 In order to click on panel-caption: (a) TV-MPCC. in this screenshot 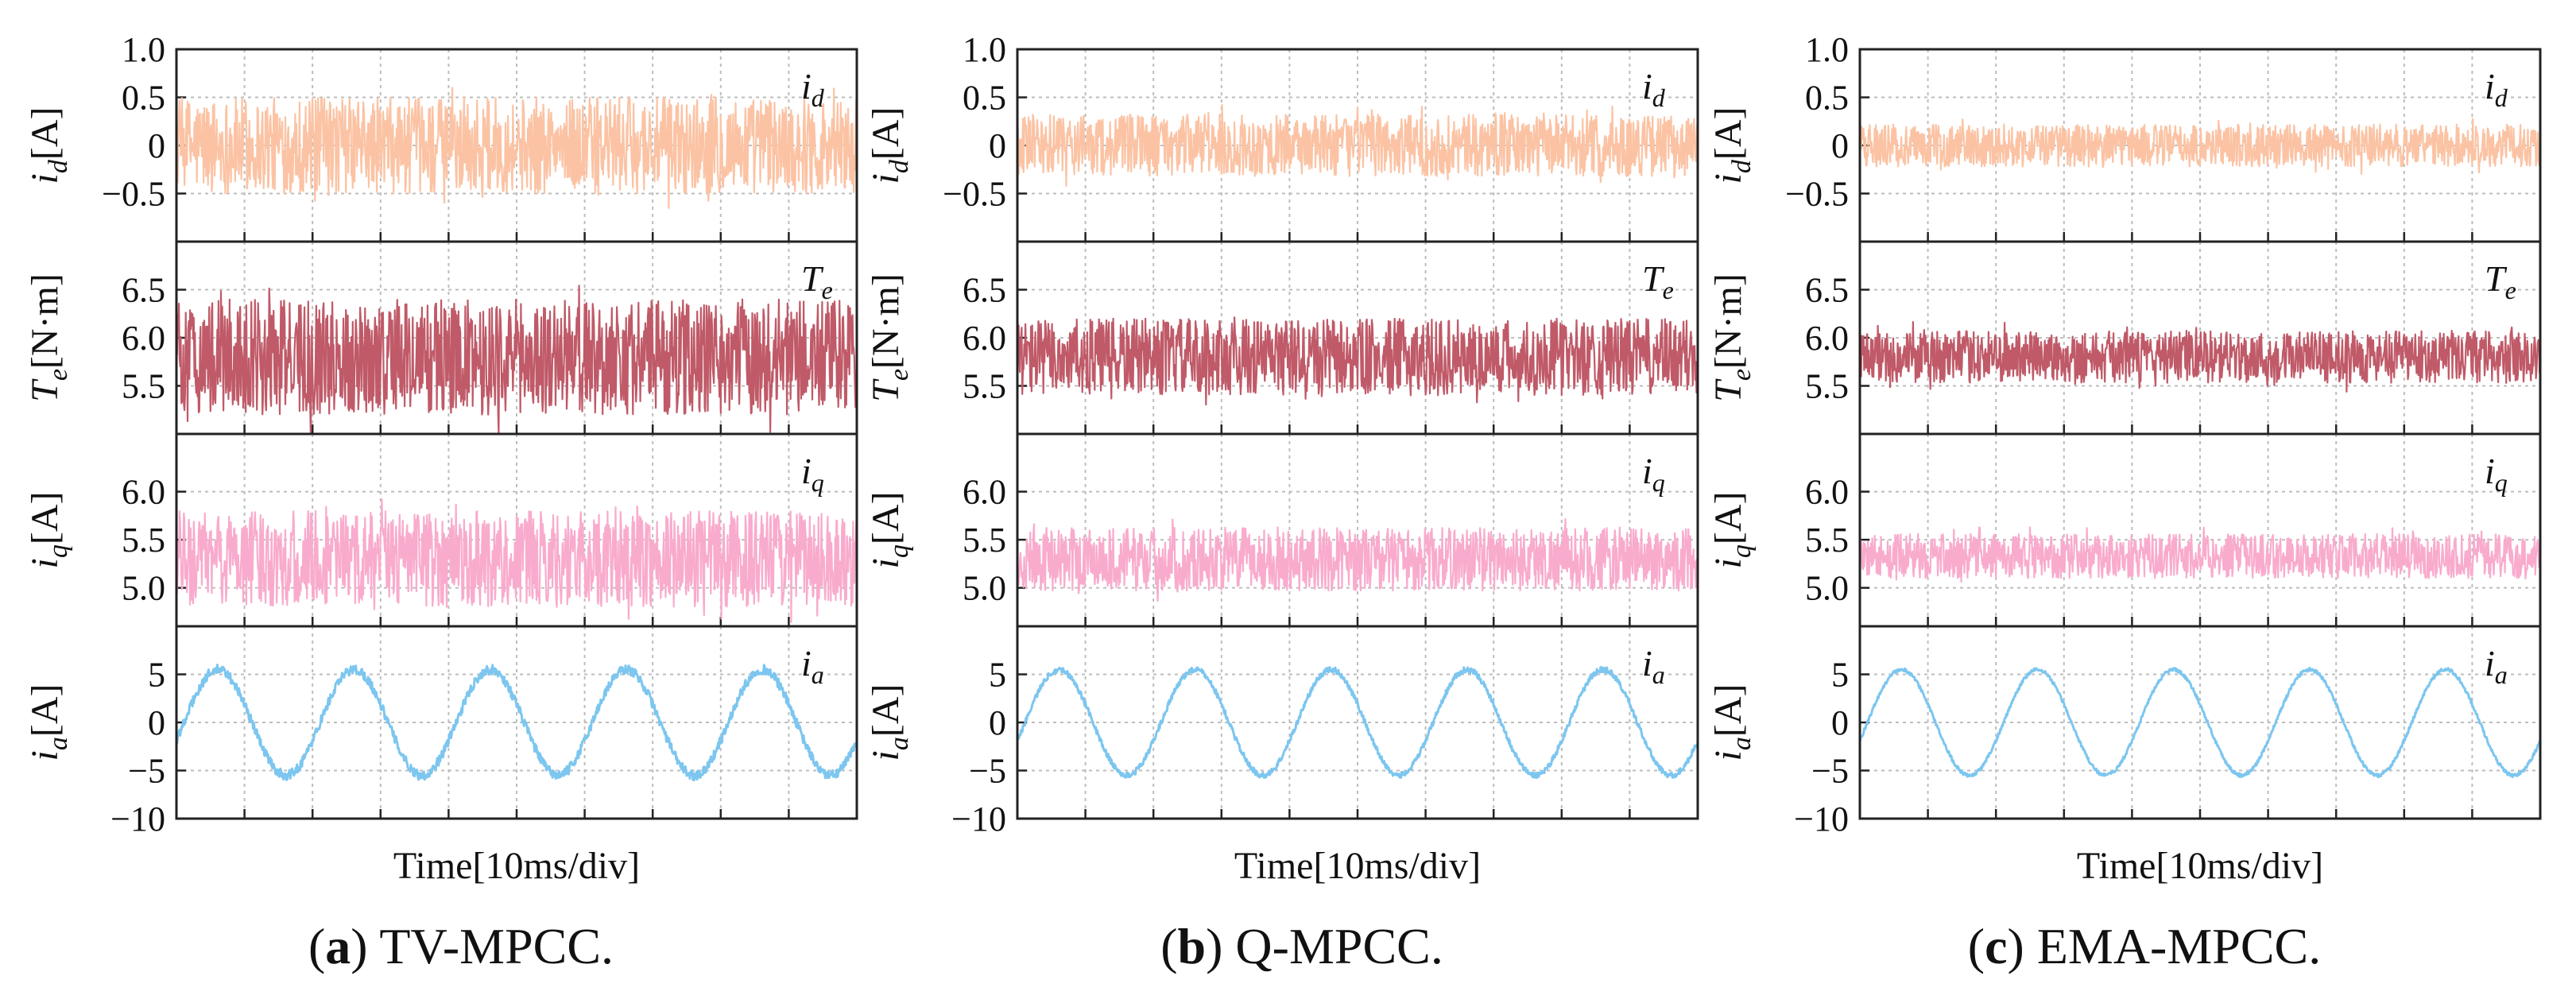, I will do `click(461, 946)`.